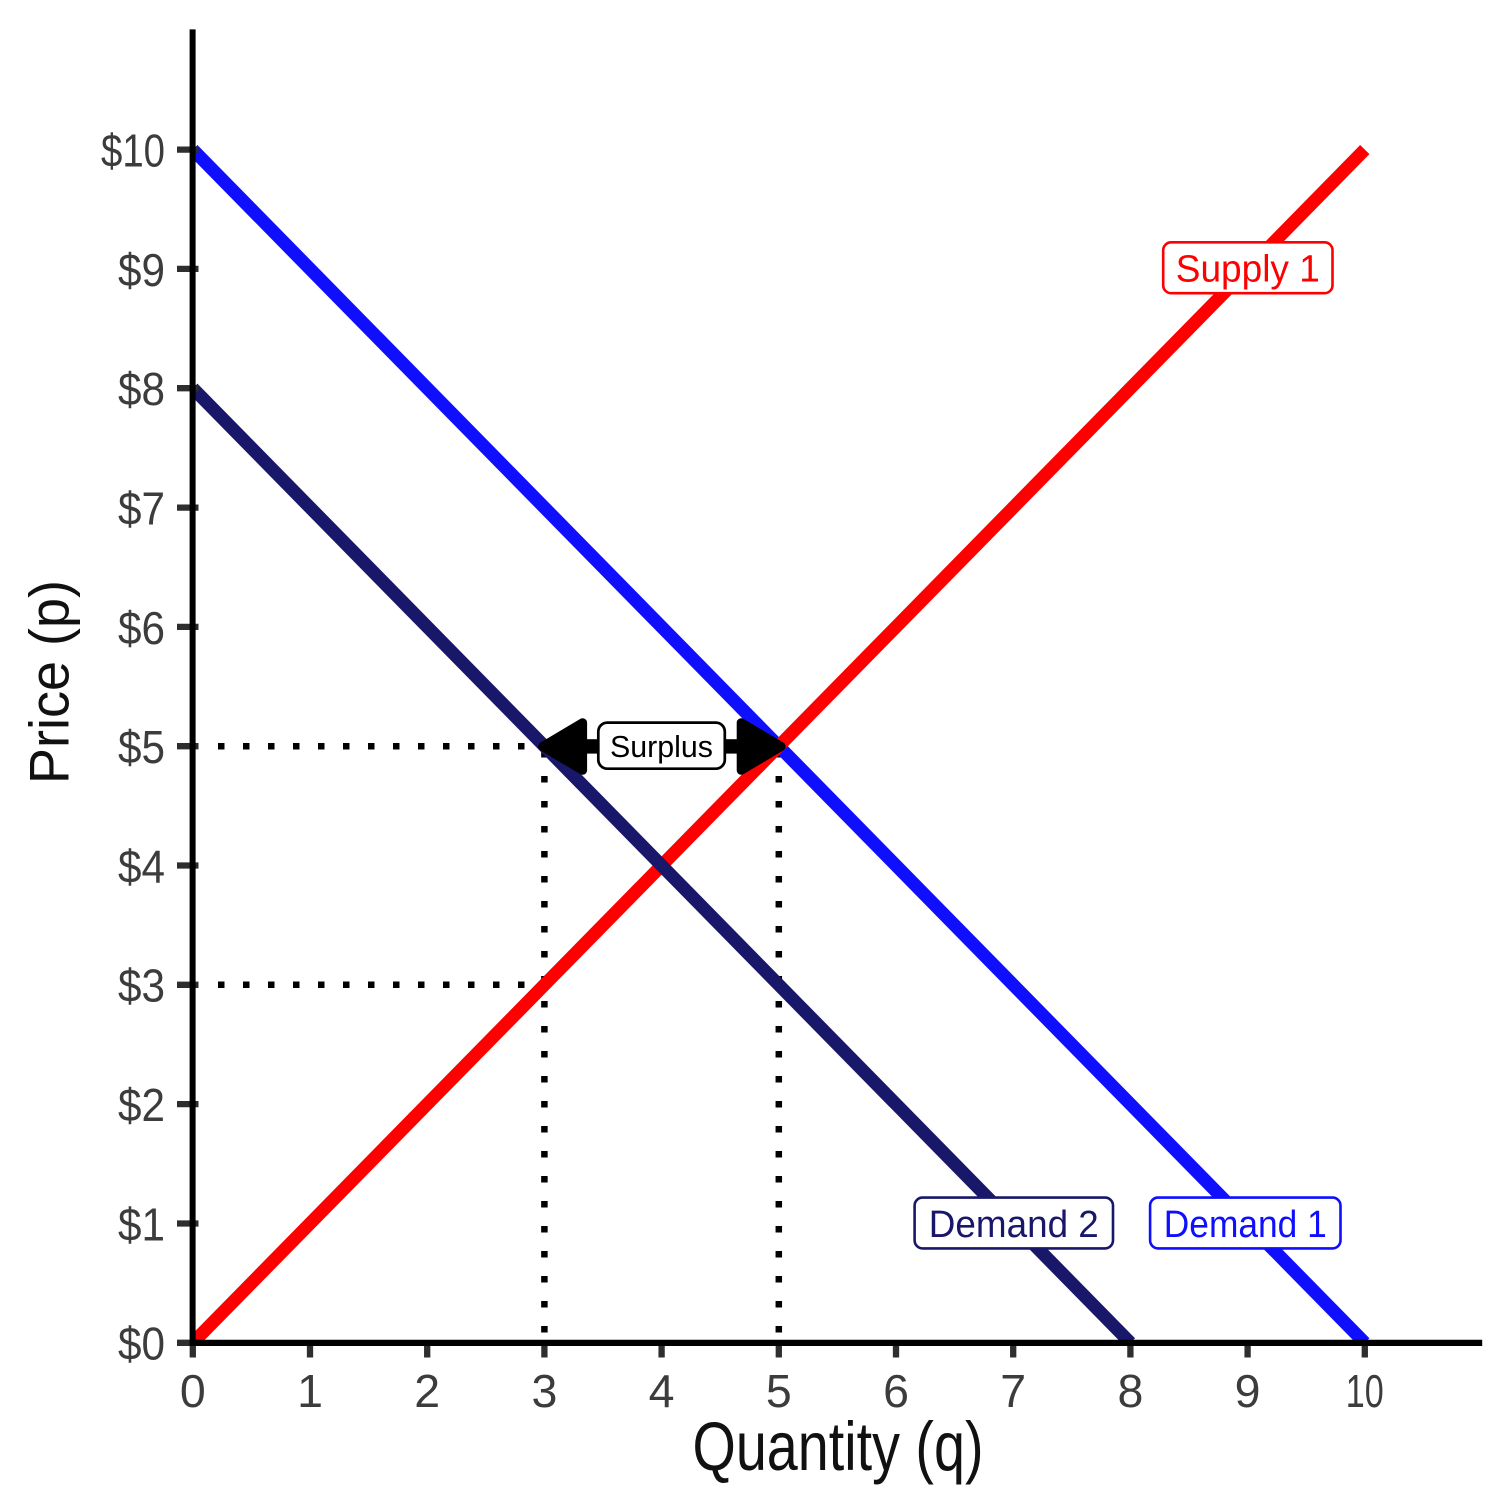  What do you see at coordinates (141, 866) in the screenshot?
I see `svg-text: $4` at bounding box center [141, 866].